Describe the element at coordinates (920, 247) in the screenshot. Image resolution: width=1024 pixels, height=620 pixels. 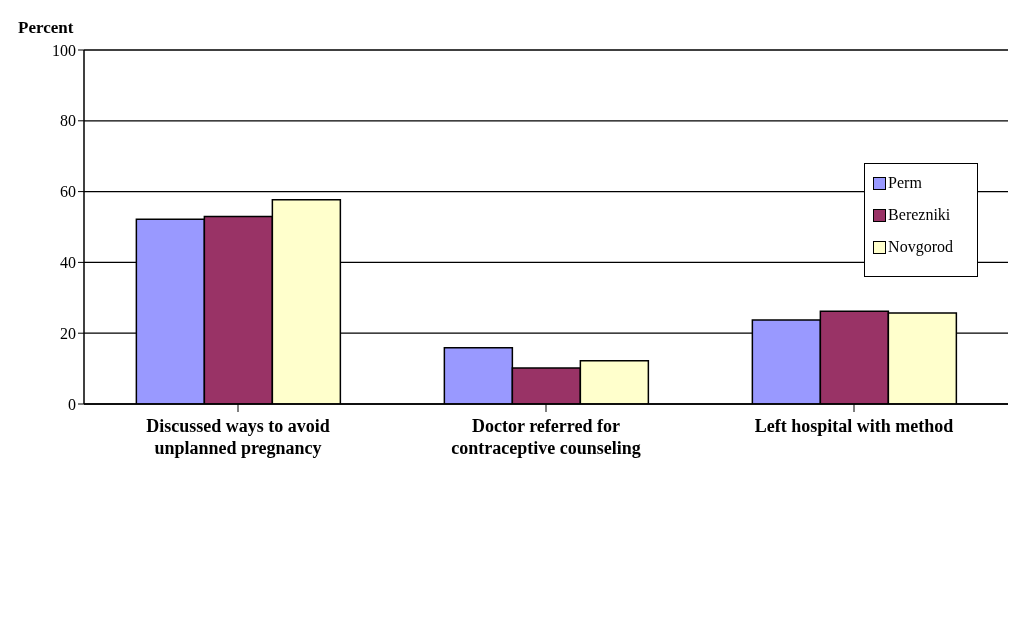
I see `legend-label: Novgorod` at that location.